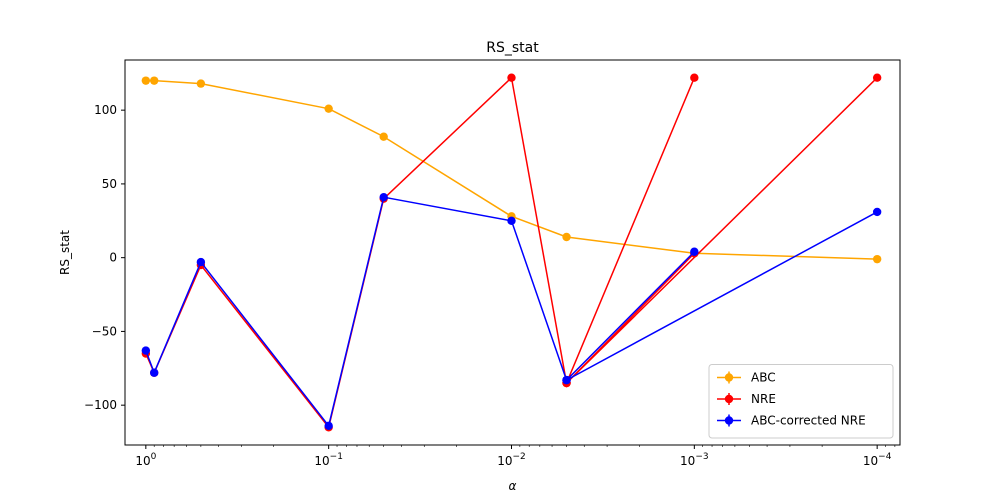  Describe the element at coordinates (104, 257) in the screenshot. I see `y-axis-ticks: 100 50 0 −50 −100` at that location.